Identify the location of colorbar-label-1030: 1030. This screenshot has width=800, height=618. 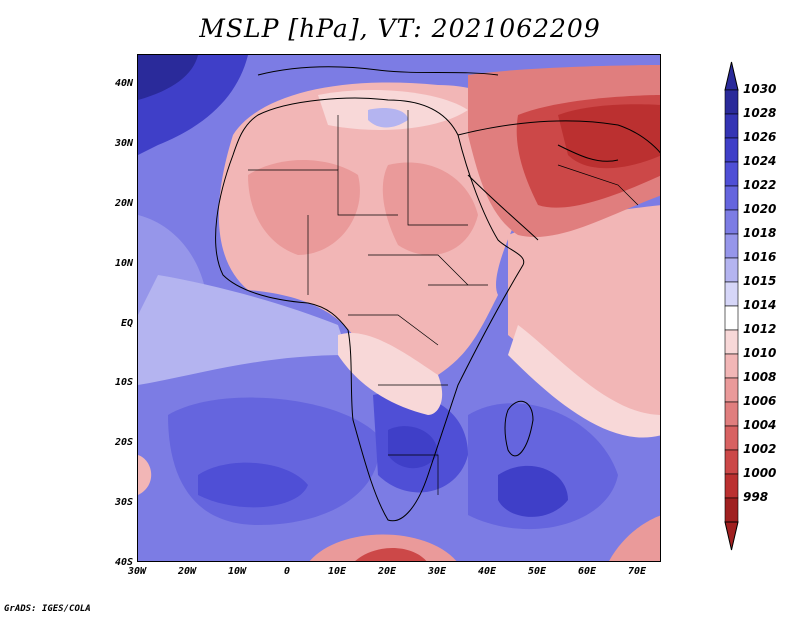
(760, 89).